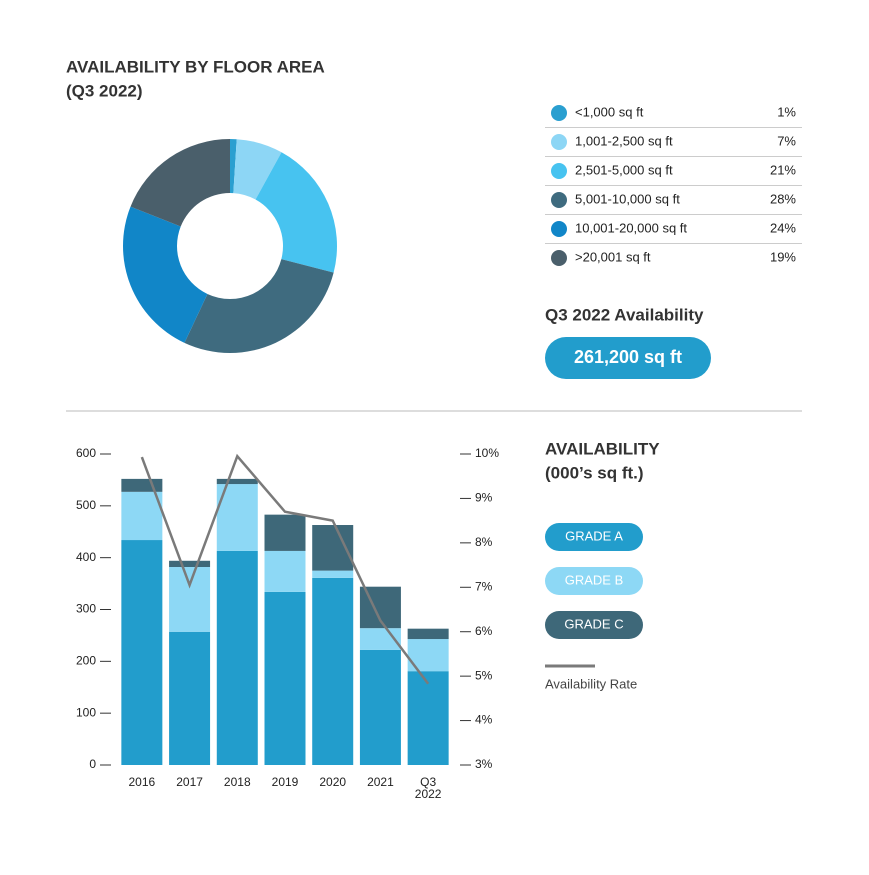 Image resolution: width=869 pixels, height=875 pixels. Describe the element at coordinates (285, 782) in the screenshot. I see `x-tick-label: 2019` at that location.